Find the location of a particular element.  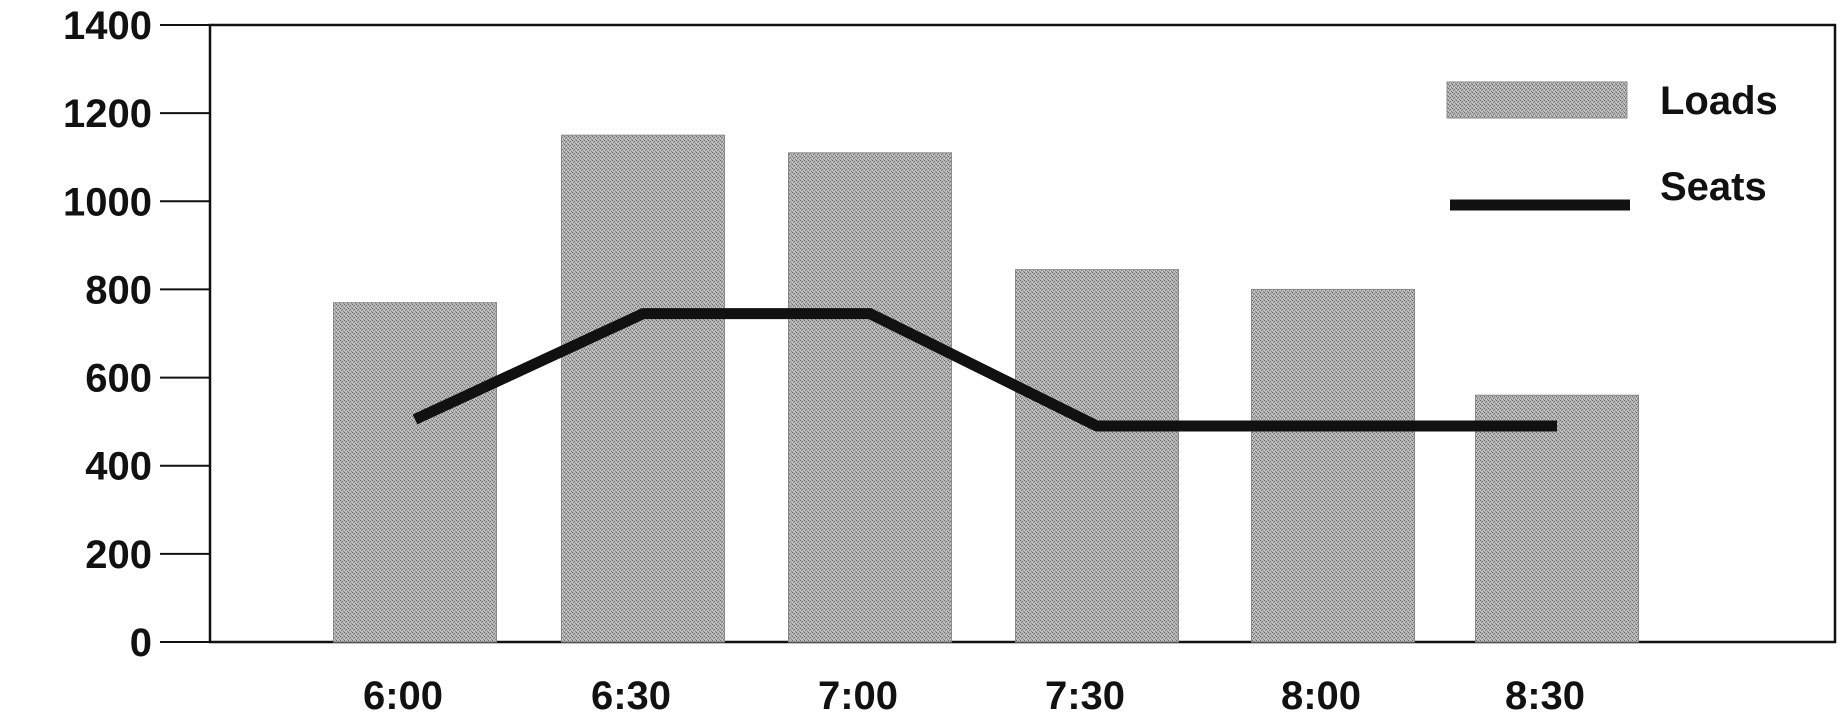

x-tick-label: 7:00 is located at coordinates (858, 696).